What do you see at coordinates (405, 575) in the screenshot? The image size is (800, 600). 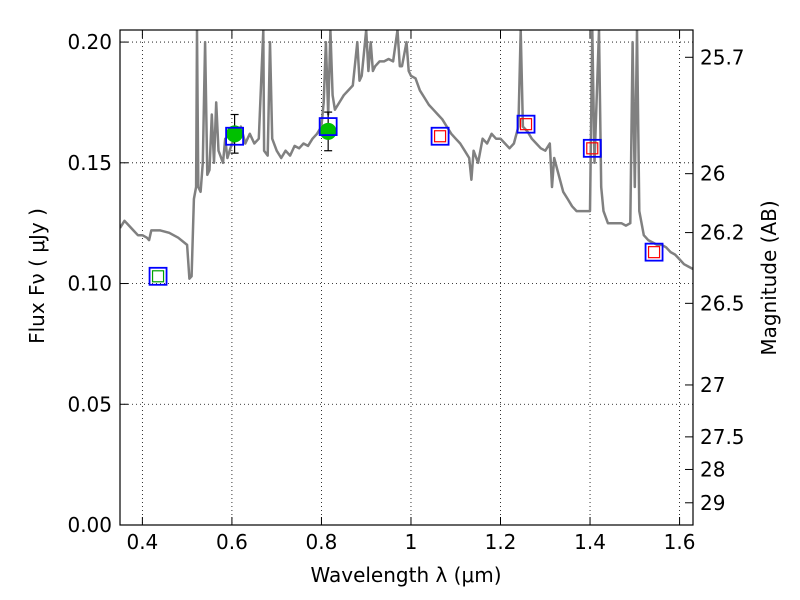 I see `x-axis-title: Wavelength λ (μm)` at bounding box center [405, 575].